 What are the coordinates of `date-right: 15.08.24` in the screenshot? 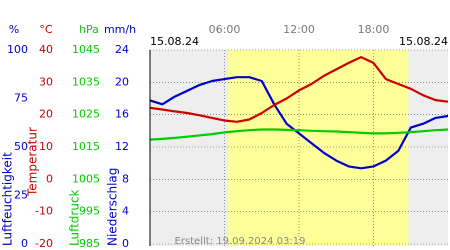 It's located at (423, 41).